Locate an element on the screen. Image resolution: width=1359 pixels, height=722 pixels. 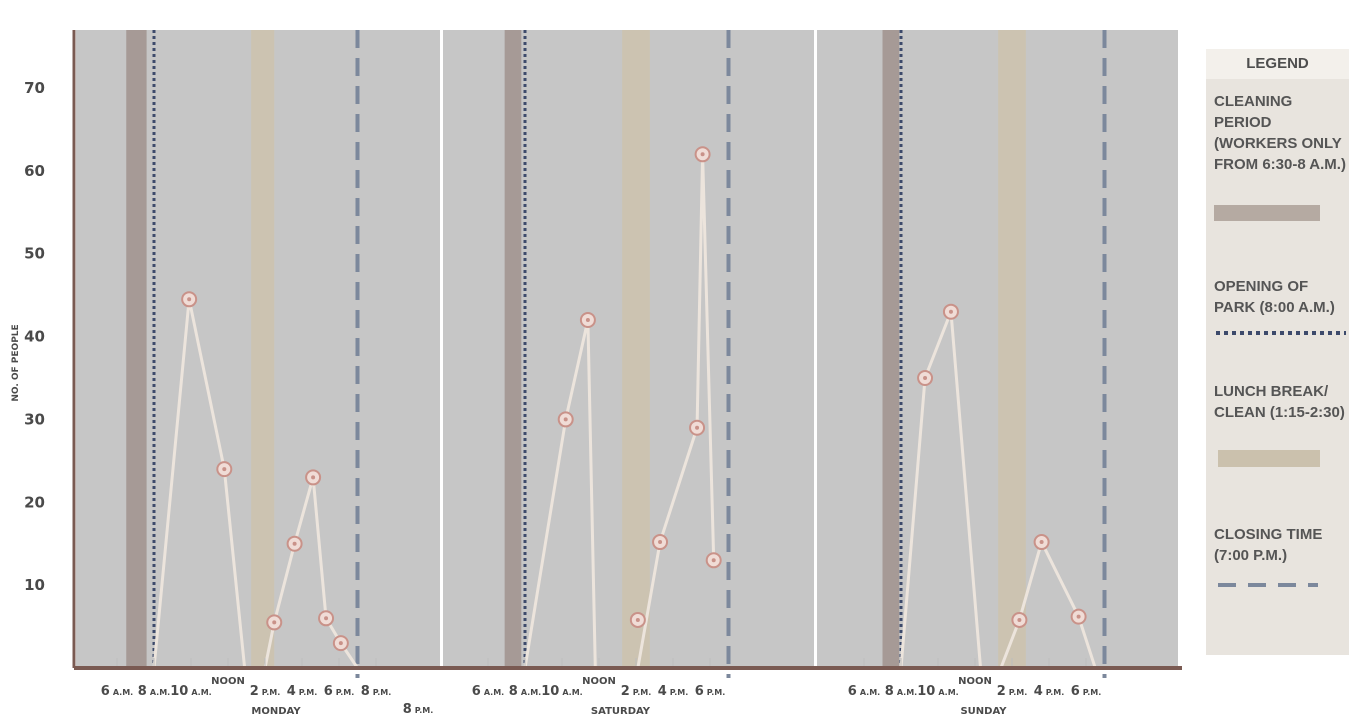
day-label: SUNDAY is located at coordinates (983, 711).